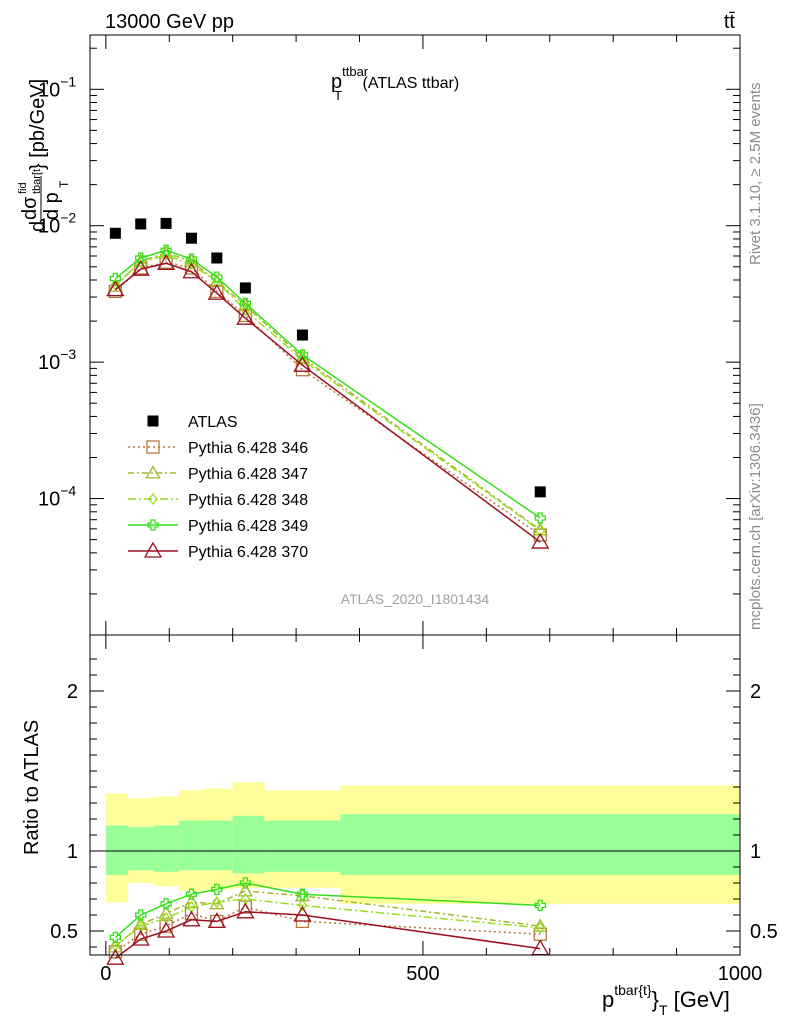  I want to click on lower-ylabel: Ratio to ATLAS, so click(32, 787).